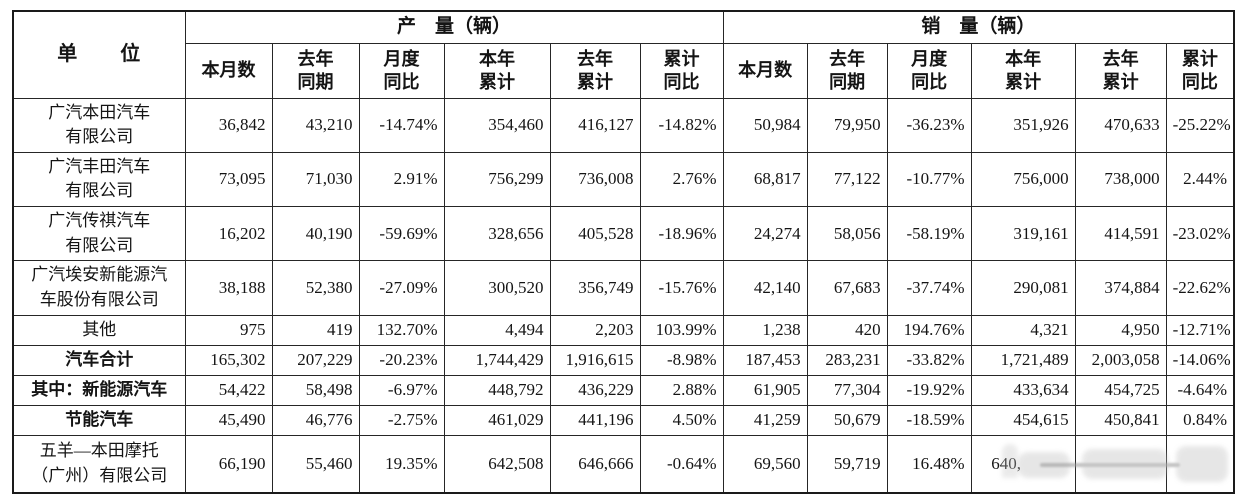 This screenshot has height=499, width=1242. Describe the element at coordinates (681, 420) in the screenshot. I see `production-value-cell: 4.50%` at that location.